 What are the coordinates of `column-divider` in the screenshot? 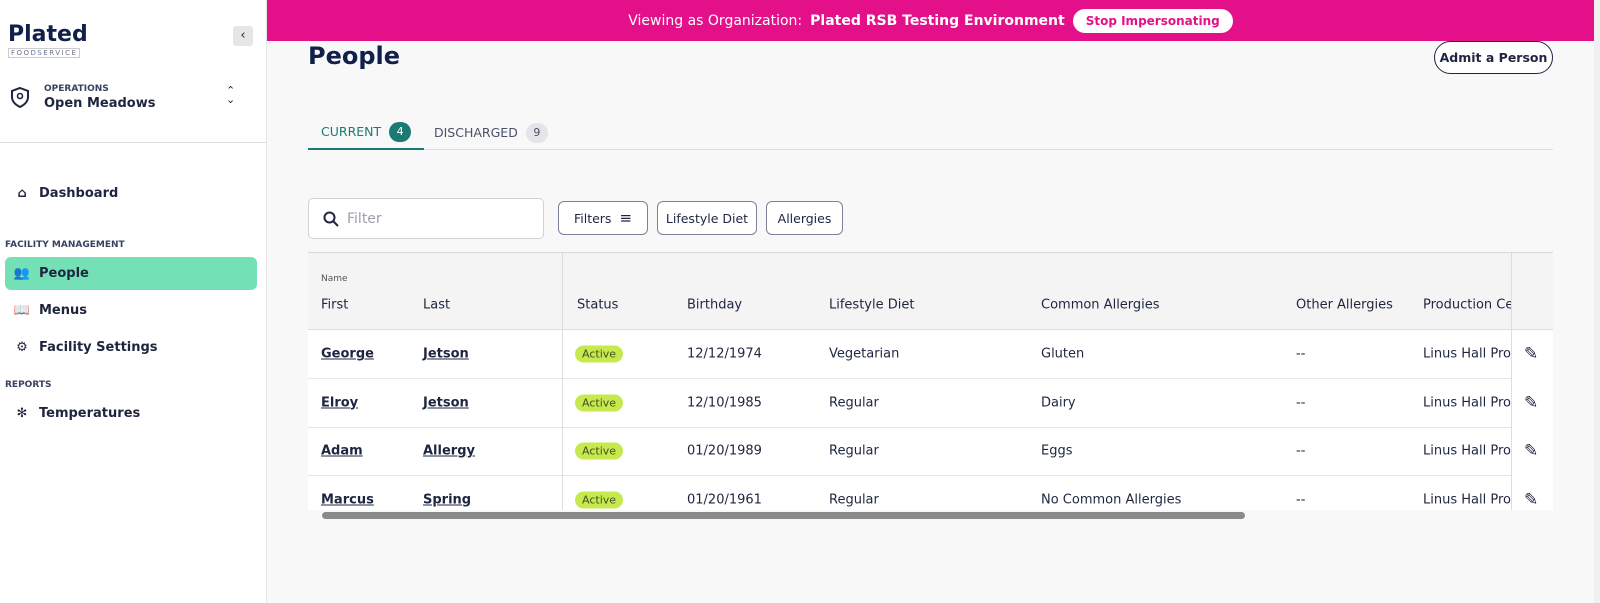 It's located at (562, 381).